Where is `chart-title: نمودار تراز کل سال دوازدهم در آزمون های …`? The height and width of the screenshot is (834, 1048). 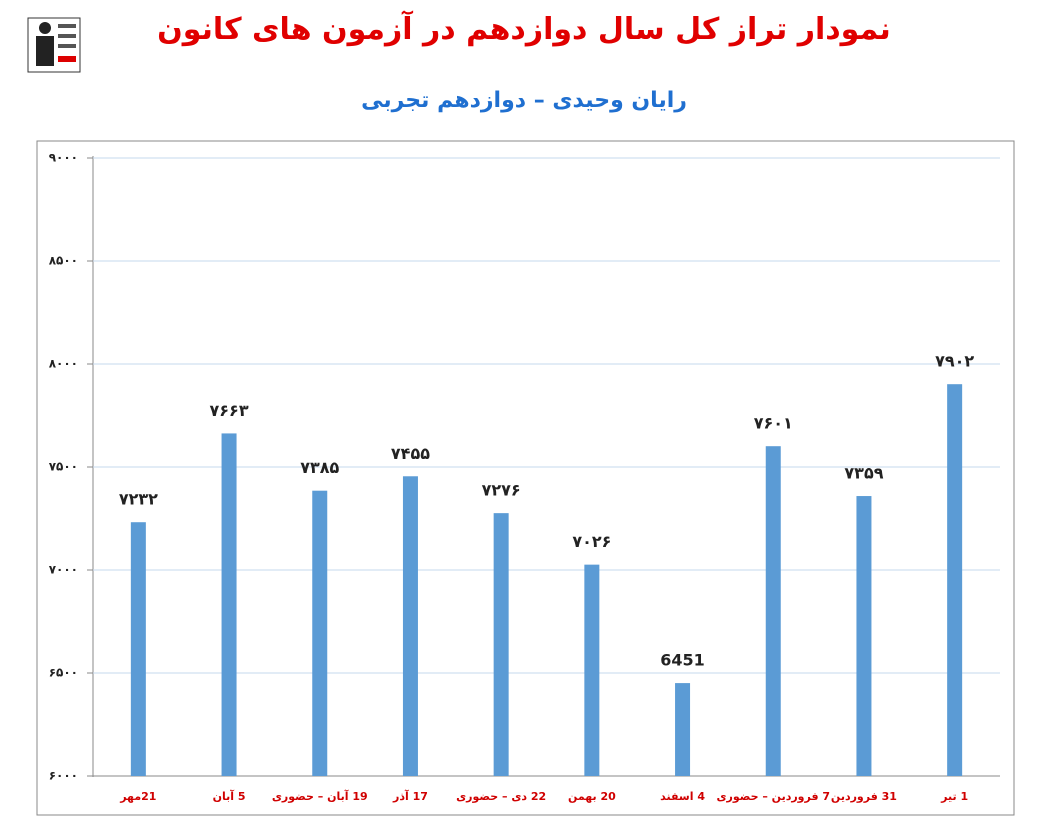 chart-title: نمودار تراز کل سال دوازدهم در آزمون های … is located at coordinates (524, 29).